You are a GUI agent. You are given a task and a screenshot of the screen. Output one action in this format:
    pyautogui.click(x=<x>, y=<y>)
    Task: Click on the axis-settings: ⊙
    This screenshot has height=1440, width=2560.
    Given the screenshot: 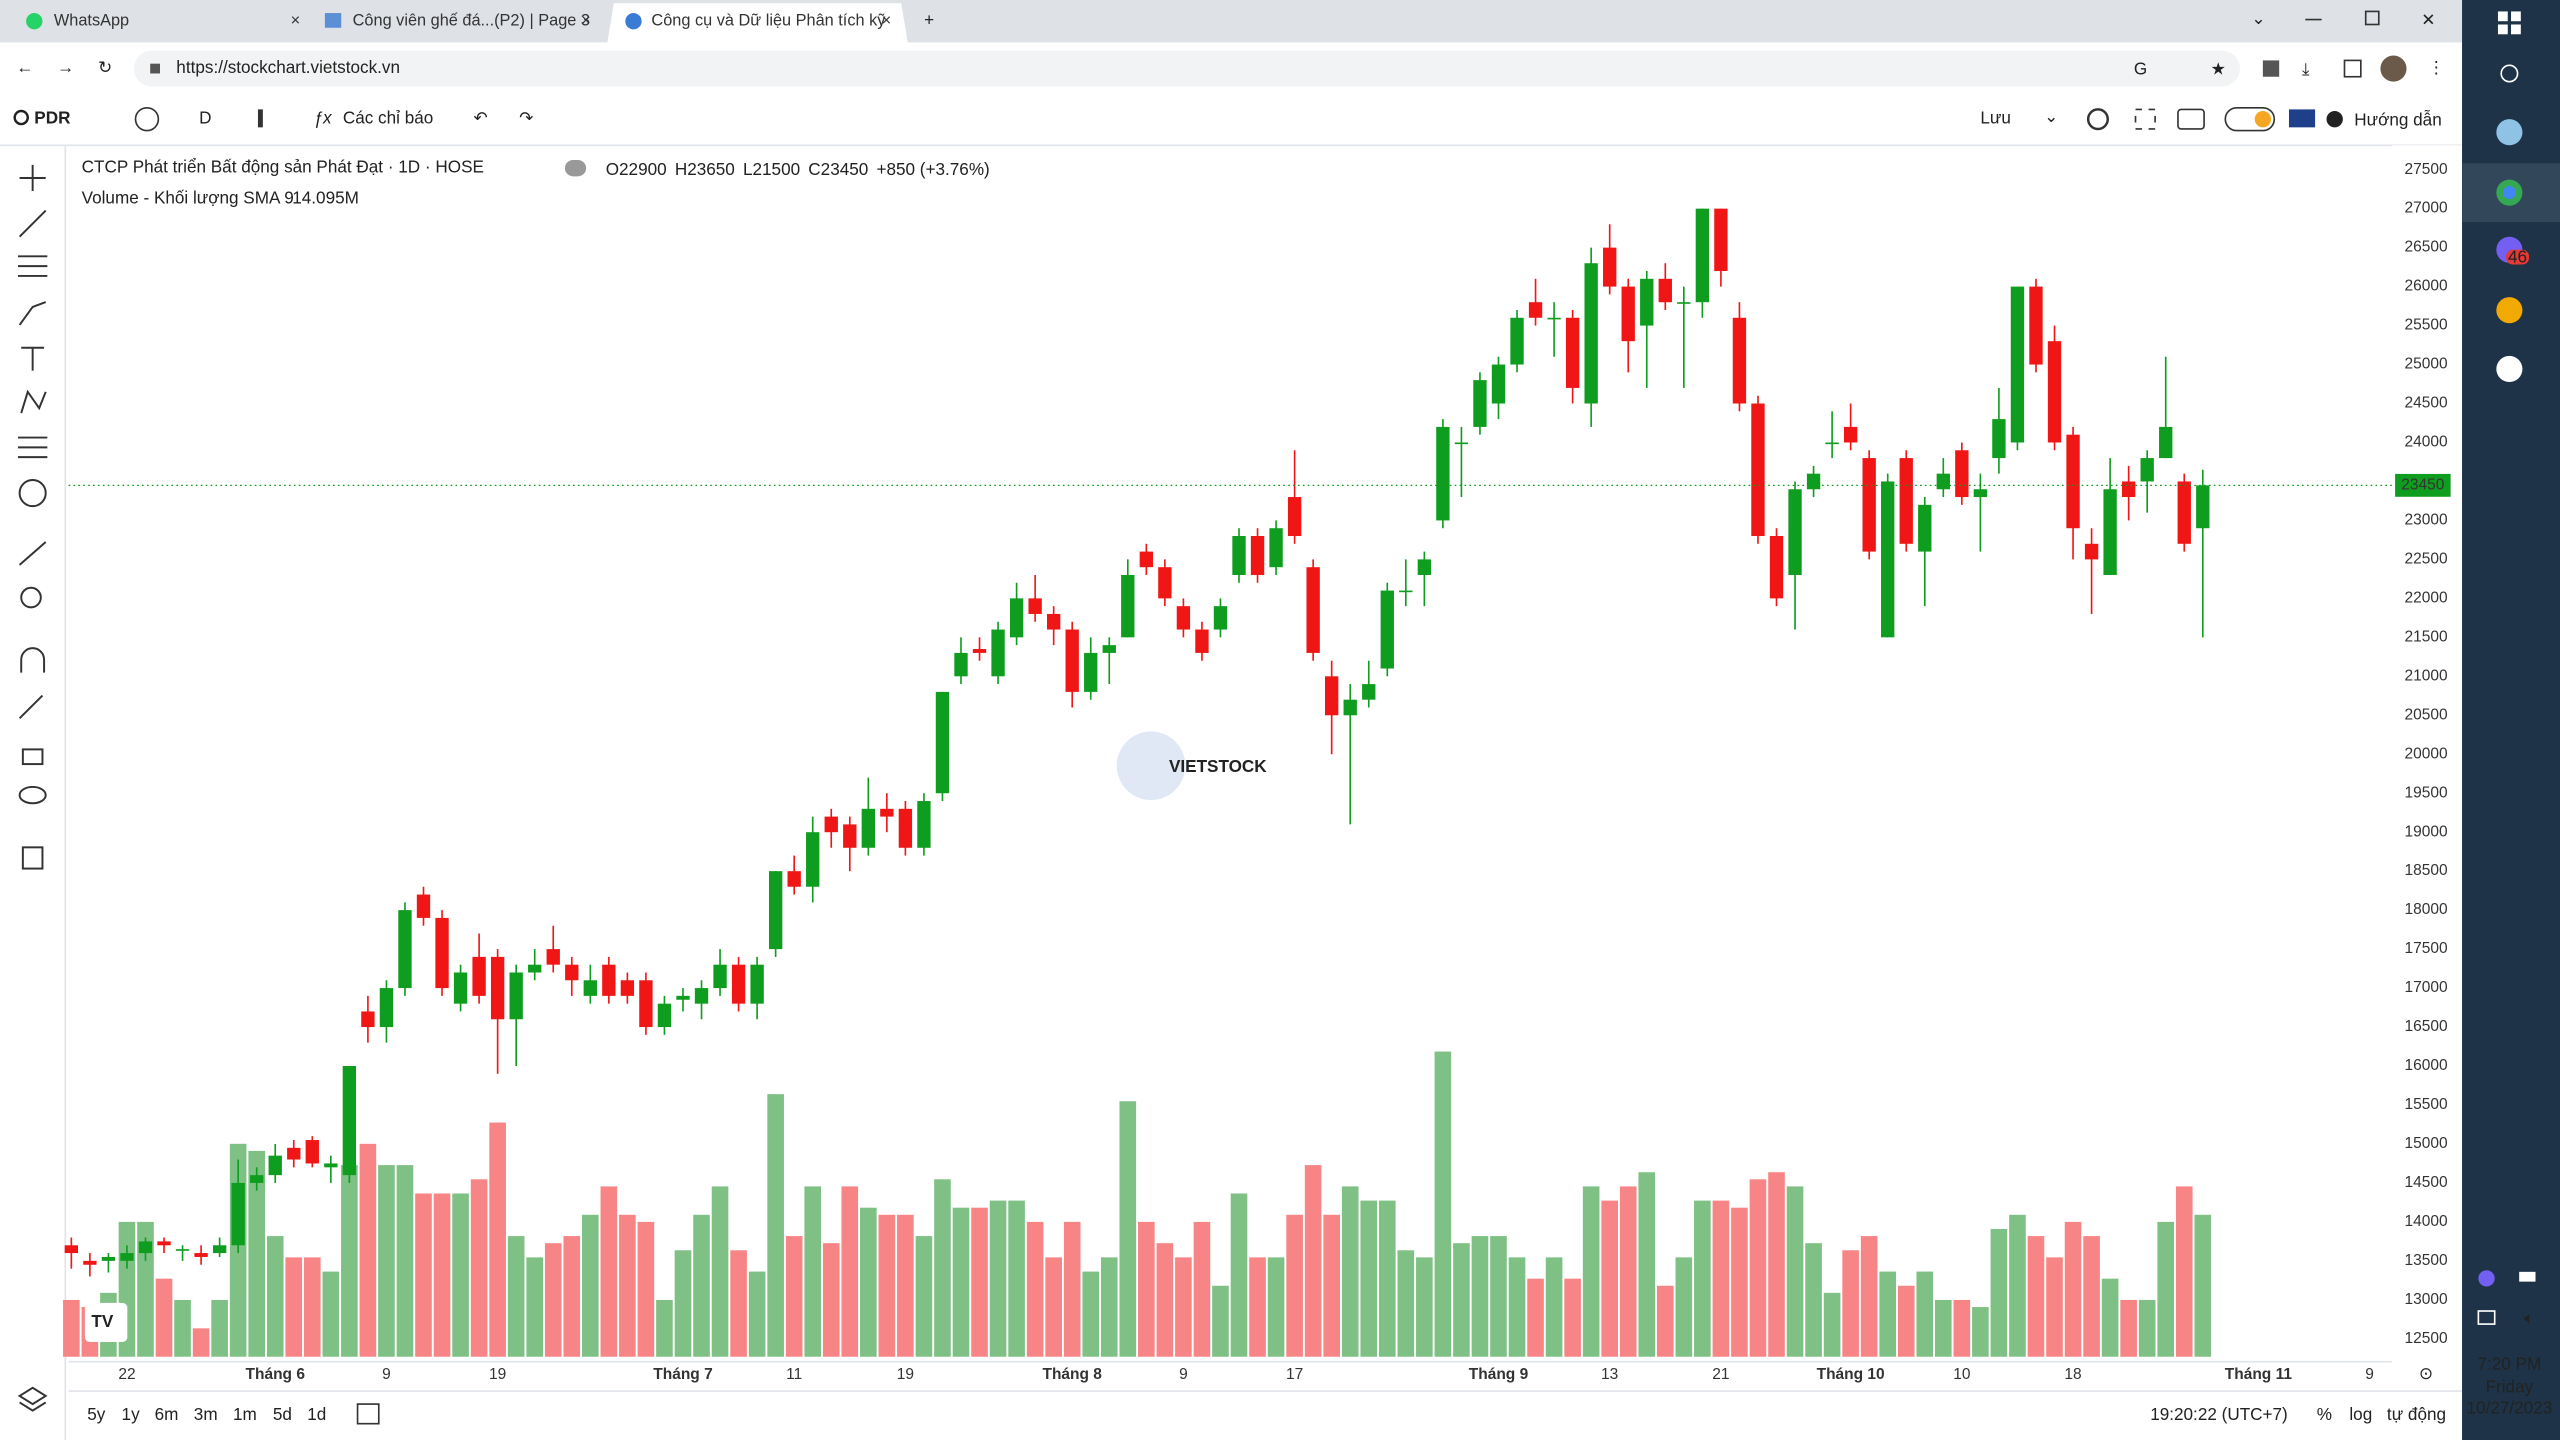 What is the action you would take?
    pyautogui.click(x=2426, y=1373)
    